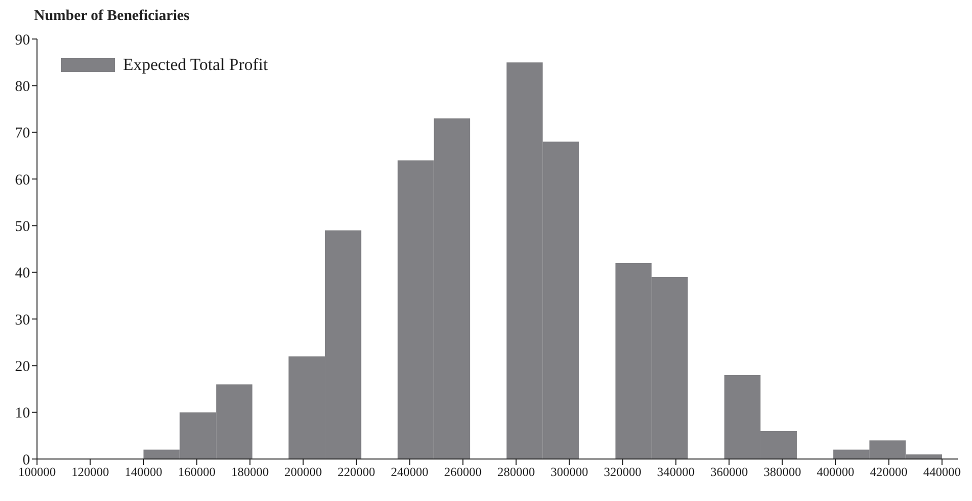  What do you see at coordinates (569, 471) in the screenshot?
I see `x-tick-label: 300000` at bounding box center [569, 471].